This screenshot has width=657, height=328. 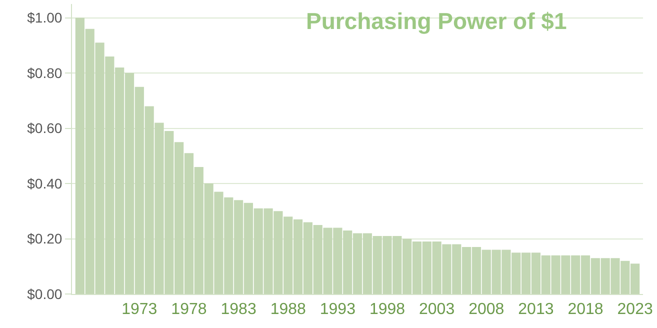 What do you see at coordinates (44, 238) in the screenshot?
I see `y-tick-label: $0.20` at bounding box center [44, 238].